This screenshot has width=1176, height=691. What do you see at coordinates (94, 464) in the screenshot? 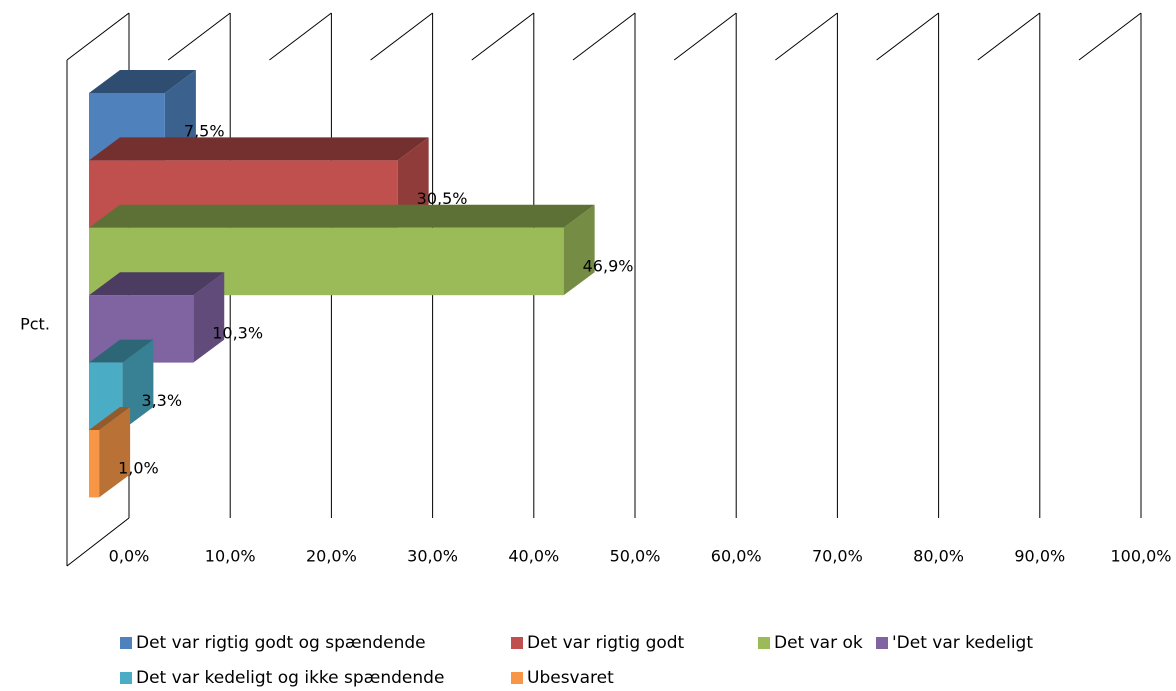
I see `bar` at bounding box center [94, 464].